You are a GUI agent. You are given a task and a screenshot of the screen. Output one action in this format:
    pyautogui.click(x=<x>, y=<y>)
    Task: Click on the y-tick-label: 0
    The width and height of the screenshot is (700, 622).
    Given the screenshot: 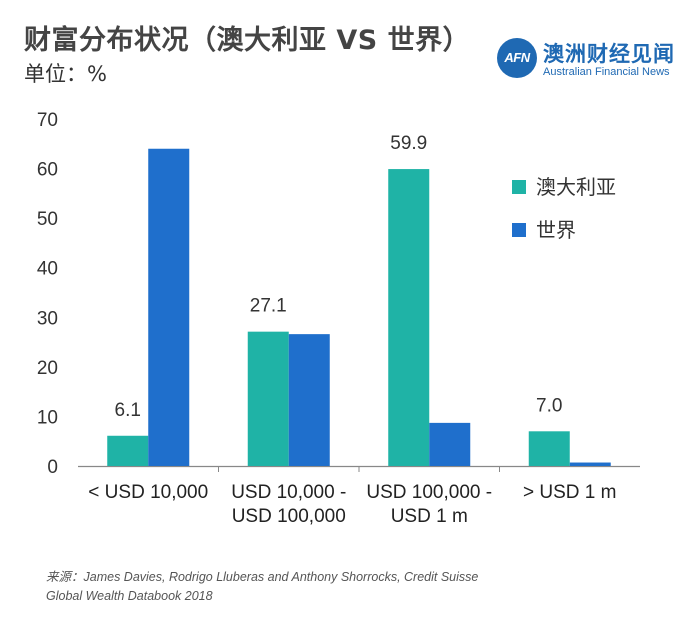 What is the action you would take?
    pyautogui.click(x=52, y=467)
    